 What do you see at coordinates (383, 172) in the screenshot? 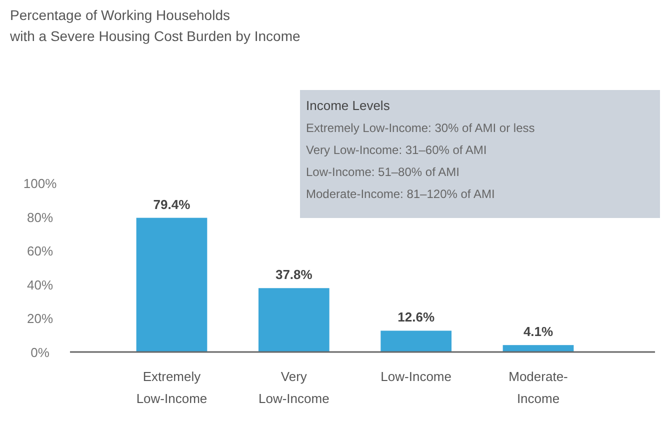
I see `text: Low-Income: 51–80% of AMI` at bounding box center [383, 172].